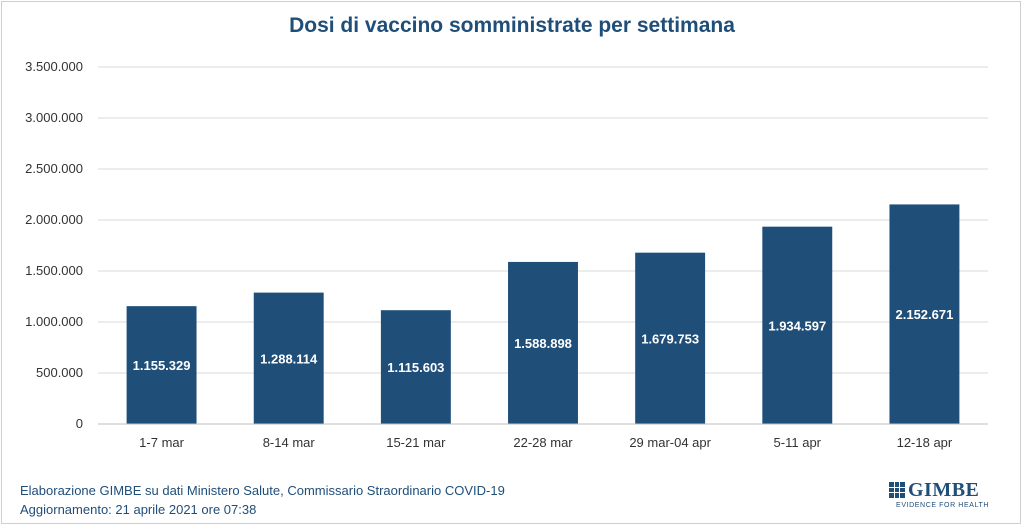 This screenshot has height=527, width=1024. What do you see at coordinates (798, 442) in the screenshot?
I see `x-tick-label: 5-11 apr` at bounding box center [798, 442].